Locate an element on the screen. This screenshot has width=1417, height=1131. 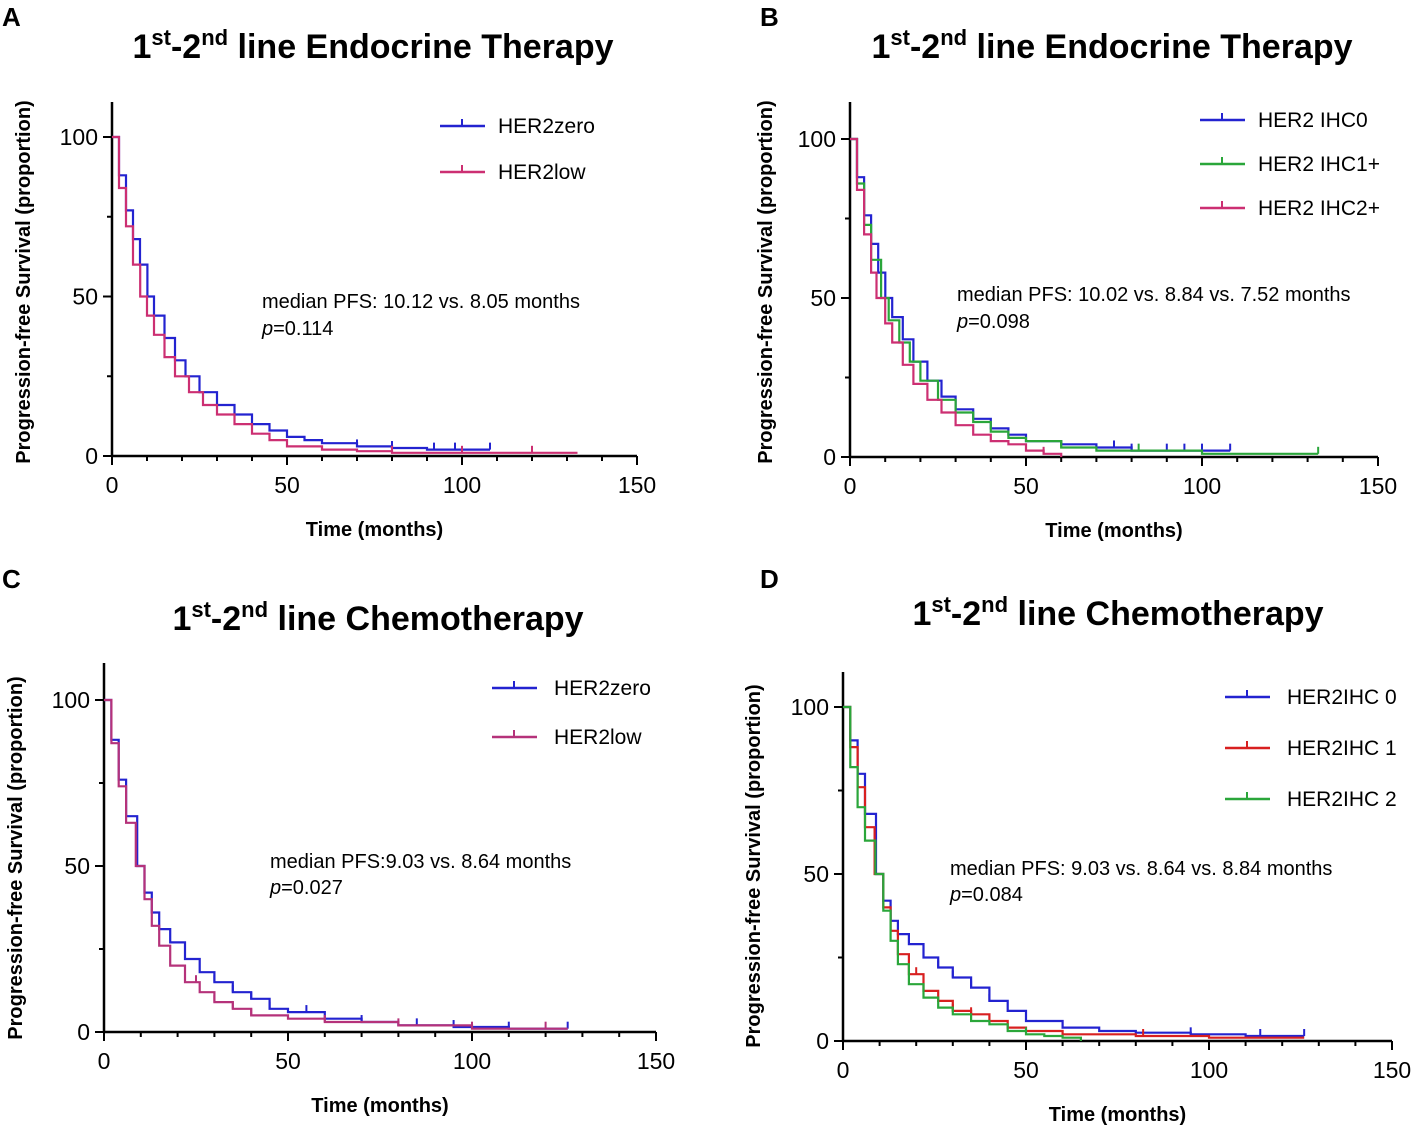
panel-c-label: C is located at coordinates (11, 579).